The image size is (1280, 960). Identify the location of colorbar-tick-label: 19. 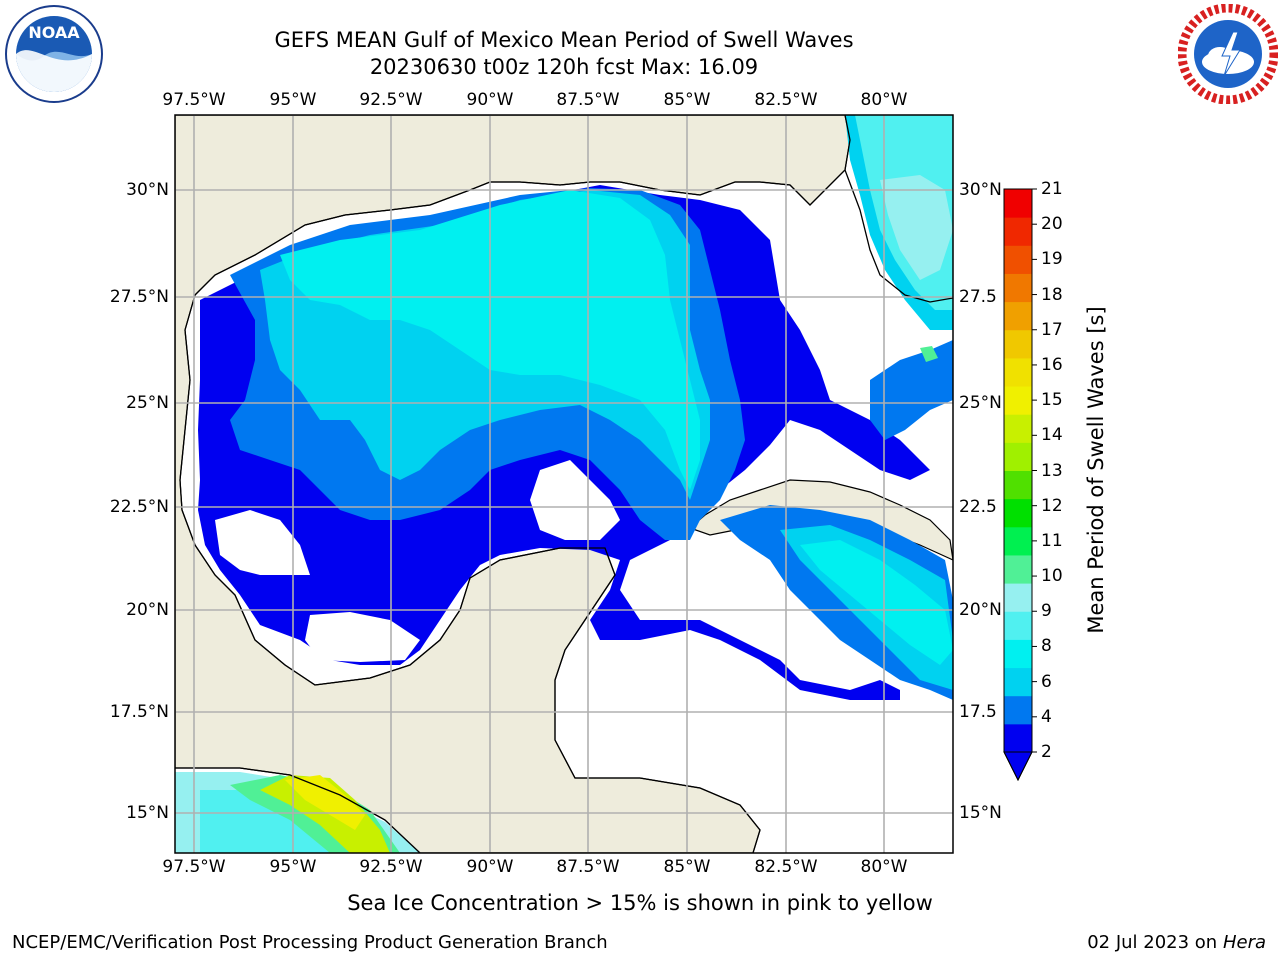
(1052, 259).